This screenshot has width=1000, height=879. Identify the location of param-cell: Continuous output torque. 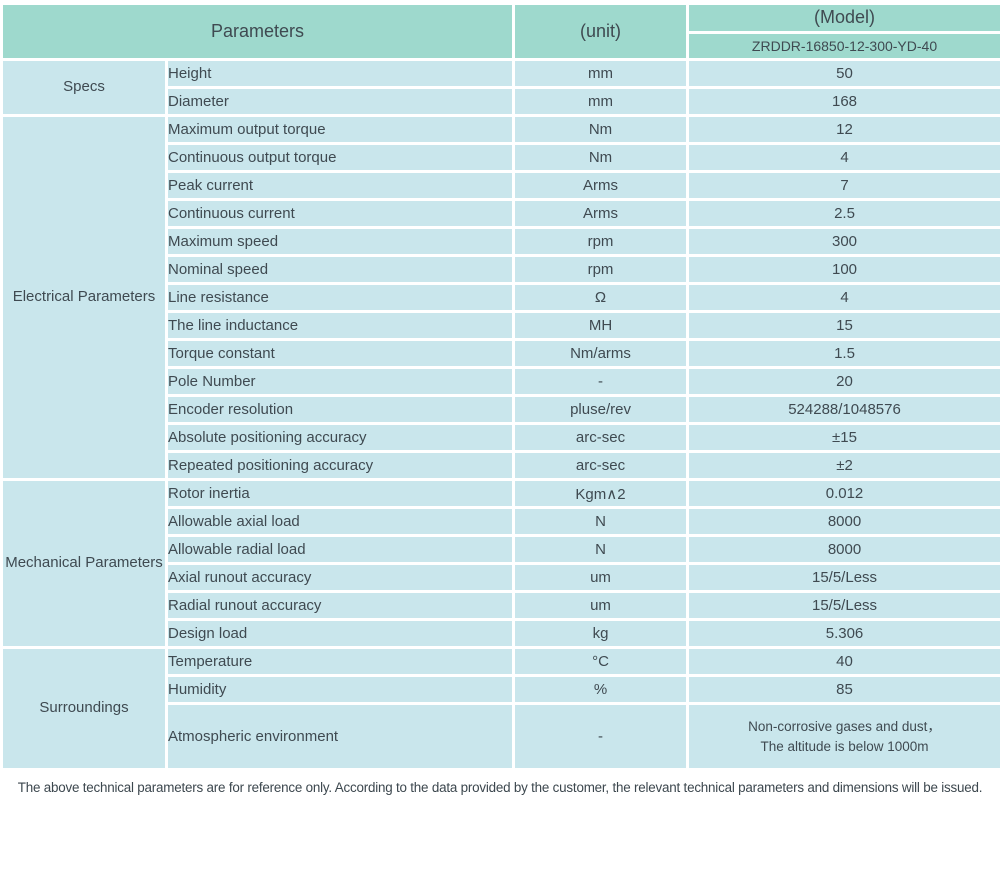
(340, 157).